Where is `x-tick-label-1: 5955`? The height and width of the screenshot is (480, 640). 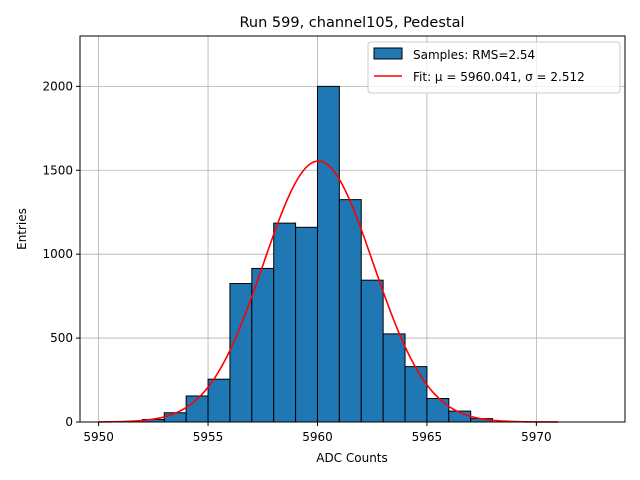
x-tick-label-1: 5955 is located at coordinates (208, 437).